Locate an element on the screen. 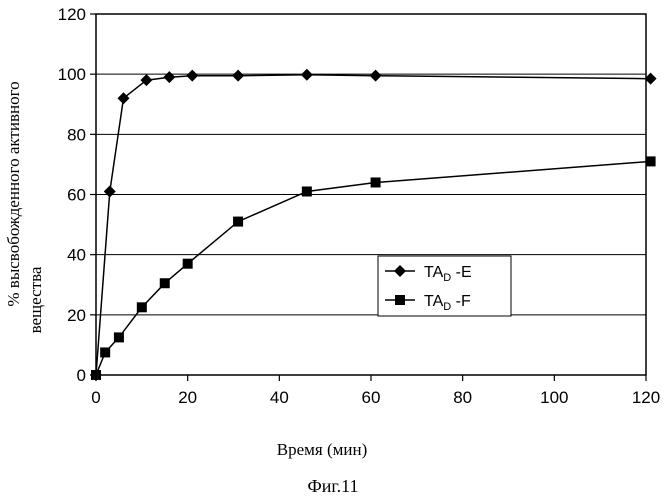  y-tick-label-3: 60 is located at coordinates (76, 195).